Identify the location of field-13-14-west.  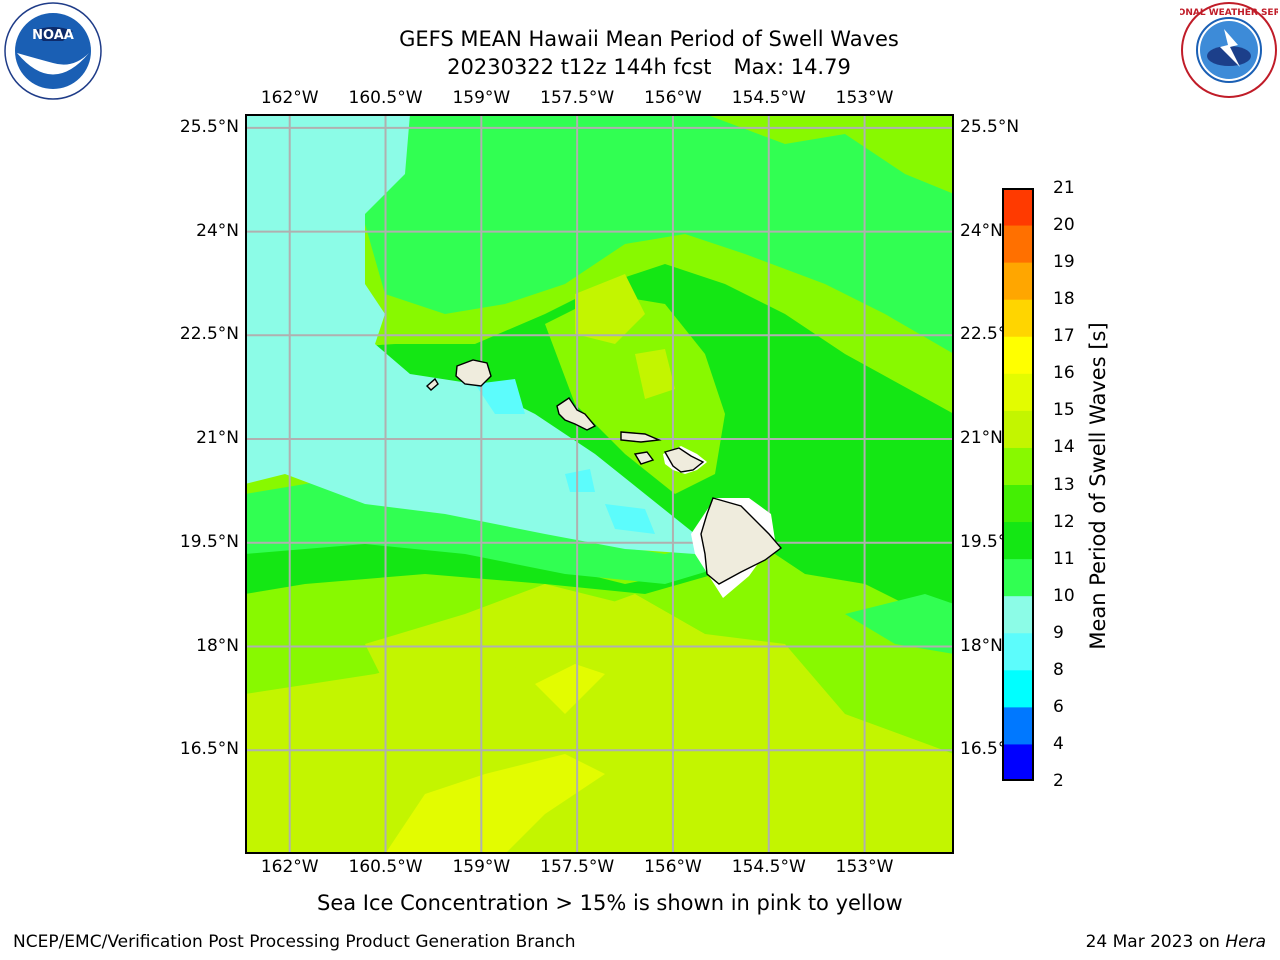
(495, 634).